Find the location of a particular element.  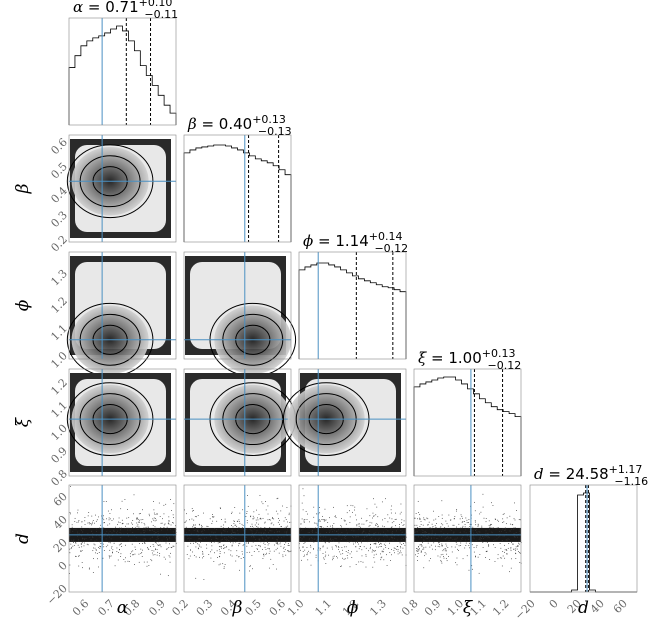

y-tick-2-3: 1.3 is located at coordinates (59, 278).